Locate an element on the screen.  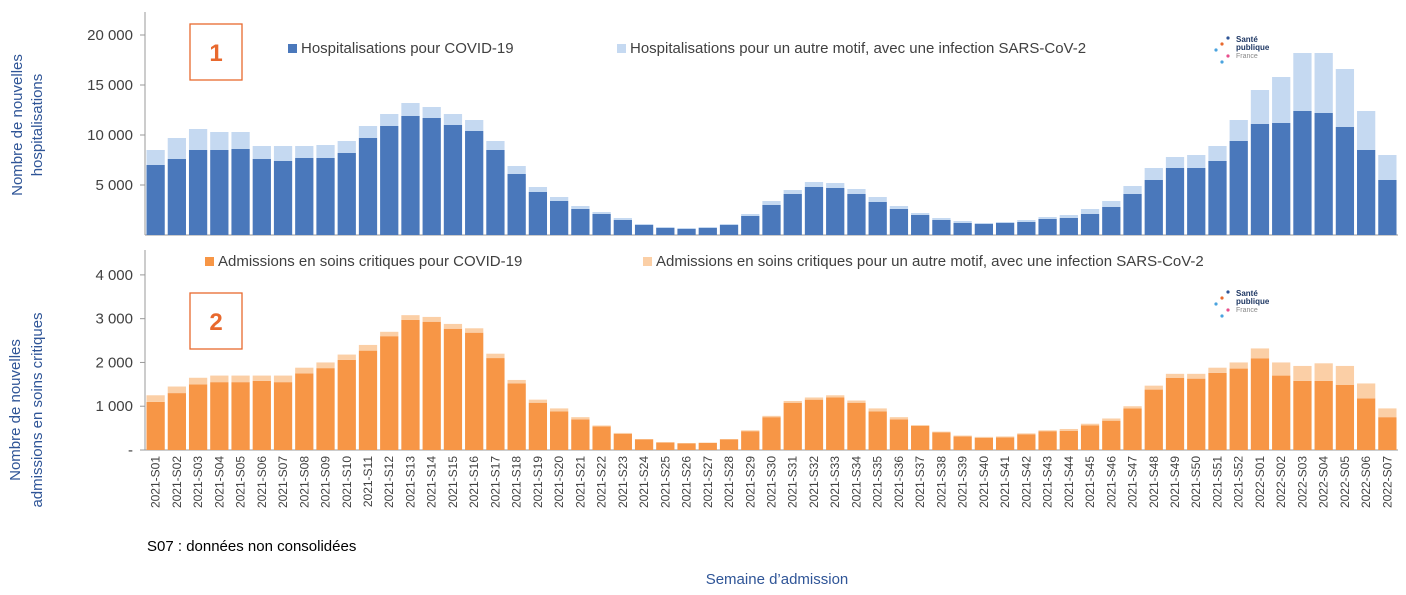
x-tick-label: 2021-S35 is located at coordinates (878, 482).